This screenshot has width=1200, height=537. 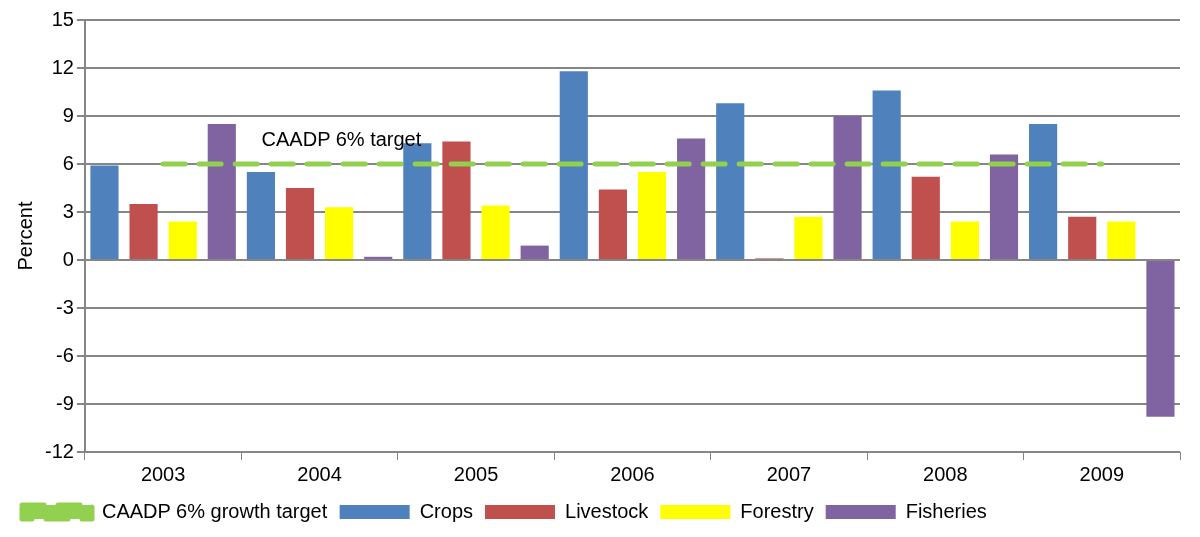 I want to click on legend-label: Crops, so click(x=446, y=510).